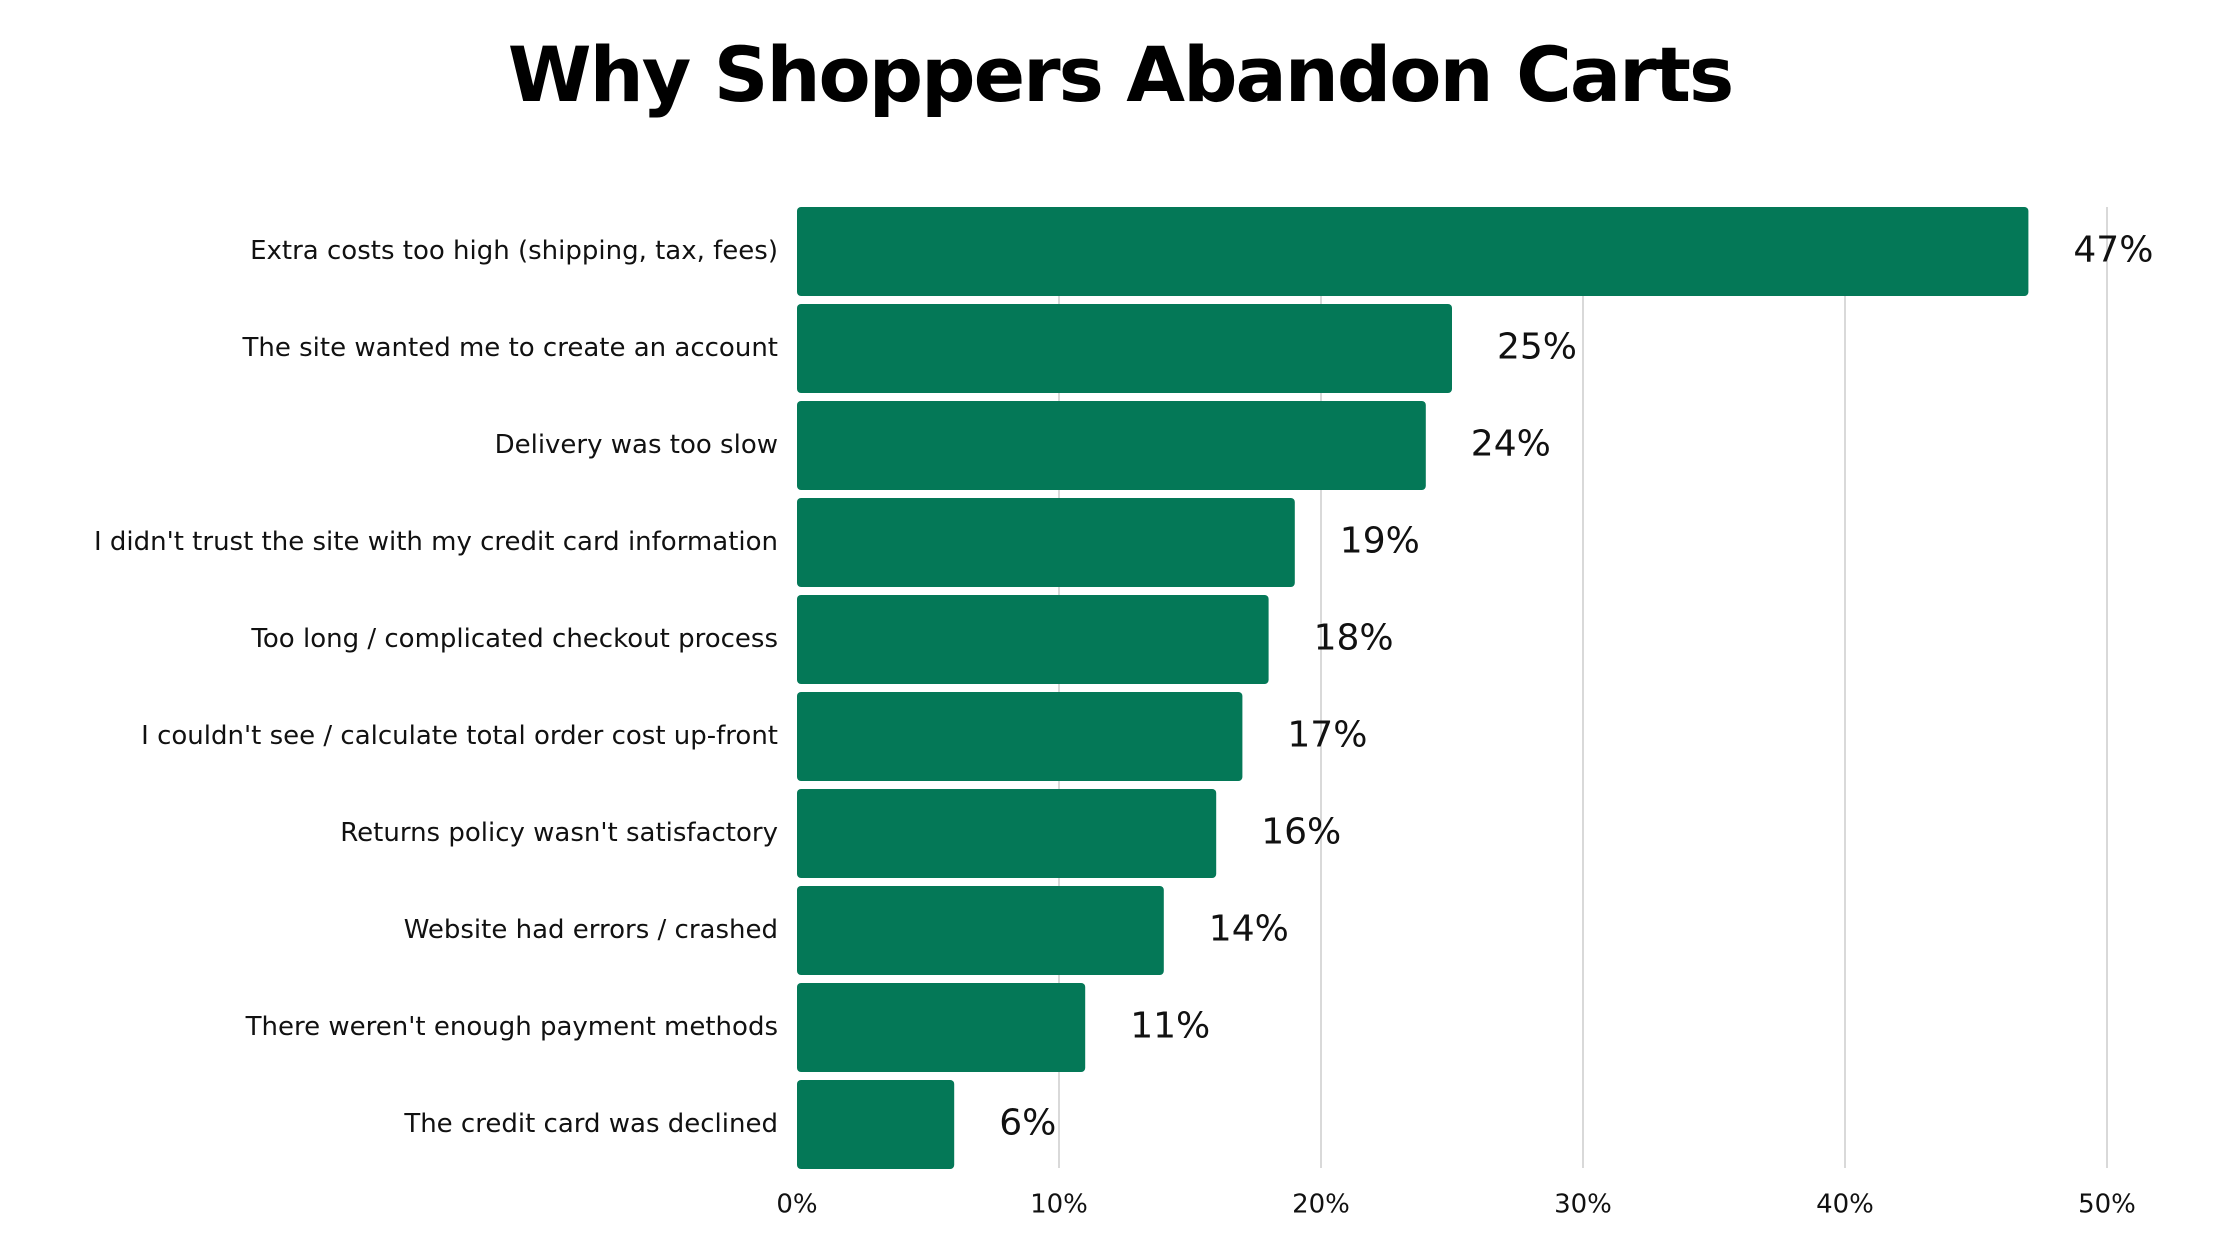  Describe the element at coordinates (2113, 250) in the screenshot. I see `data-label: 47%` at that location.